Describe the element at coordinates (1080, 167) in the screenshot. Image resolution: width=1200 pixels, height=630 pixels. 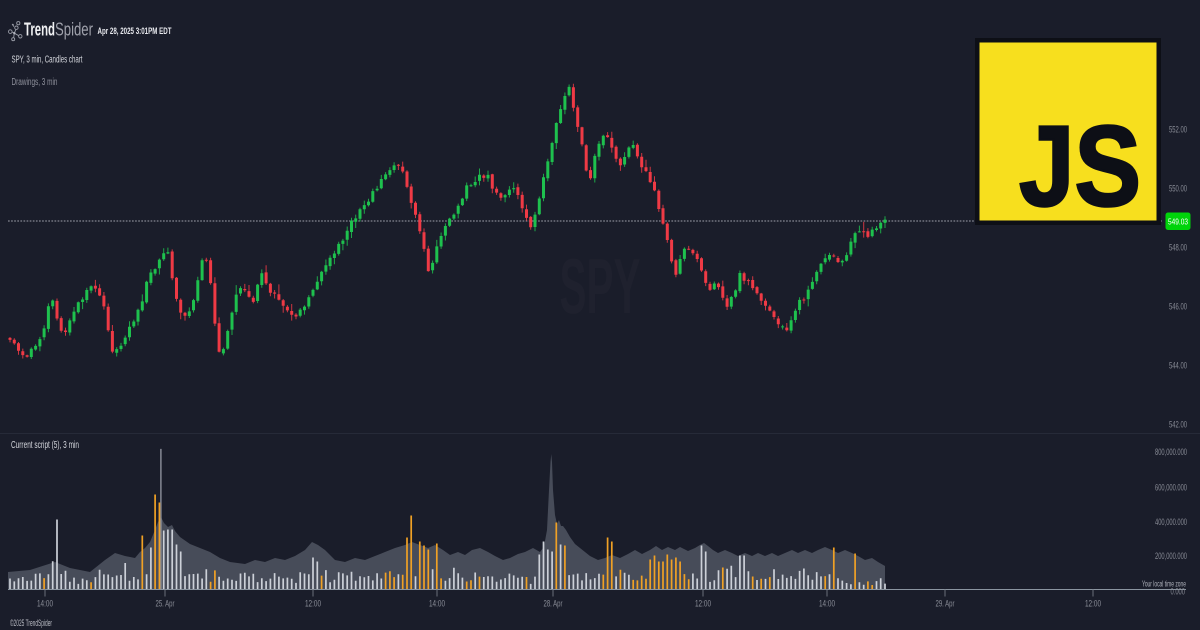
I see `svg-text: JS` at that location.